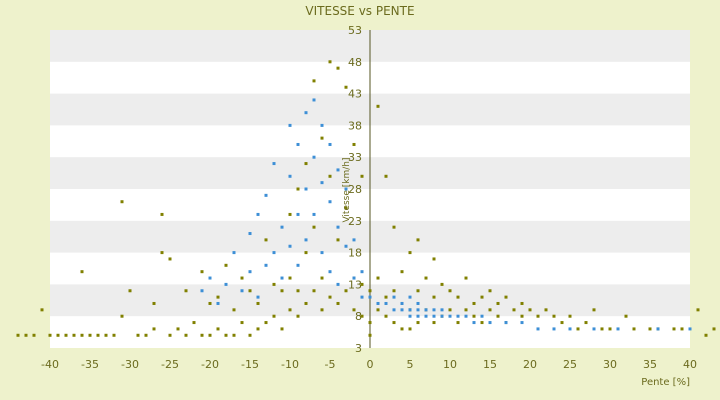  I want to click on x-tick-labels: -40 -35 -30 -25 -20 -15 -10 -5 0 5 10 15 20 25 30 35 40, so click(369, 364).